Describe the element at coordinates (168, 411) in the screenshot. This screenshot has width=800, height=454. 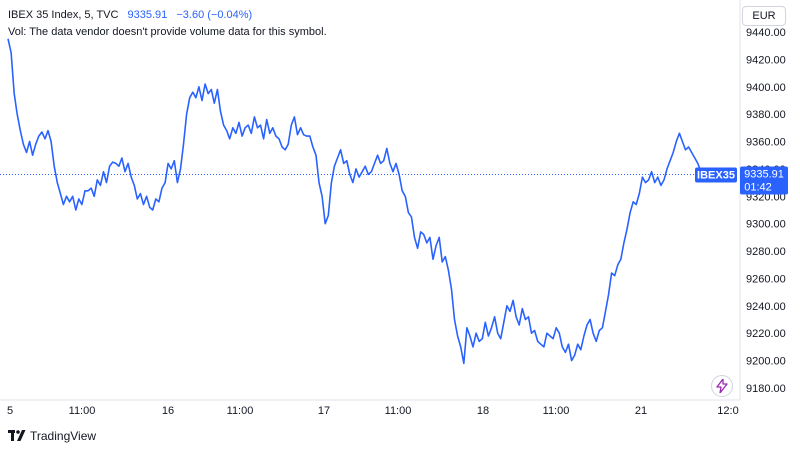
I see `x-tick-label: 16` at that location.